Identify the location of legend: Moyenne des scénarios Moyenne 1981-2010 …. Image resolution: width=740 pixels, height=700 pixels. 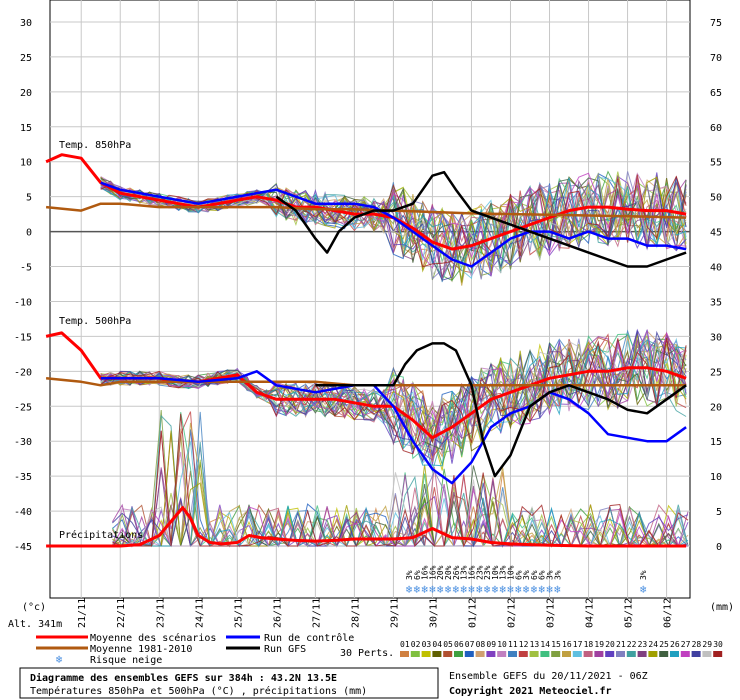
(379, 649).